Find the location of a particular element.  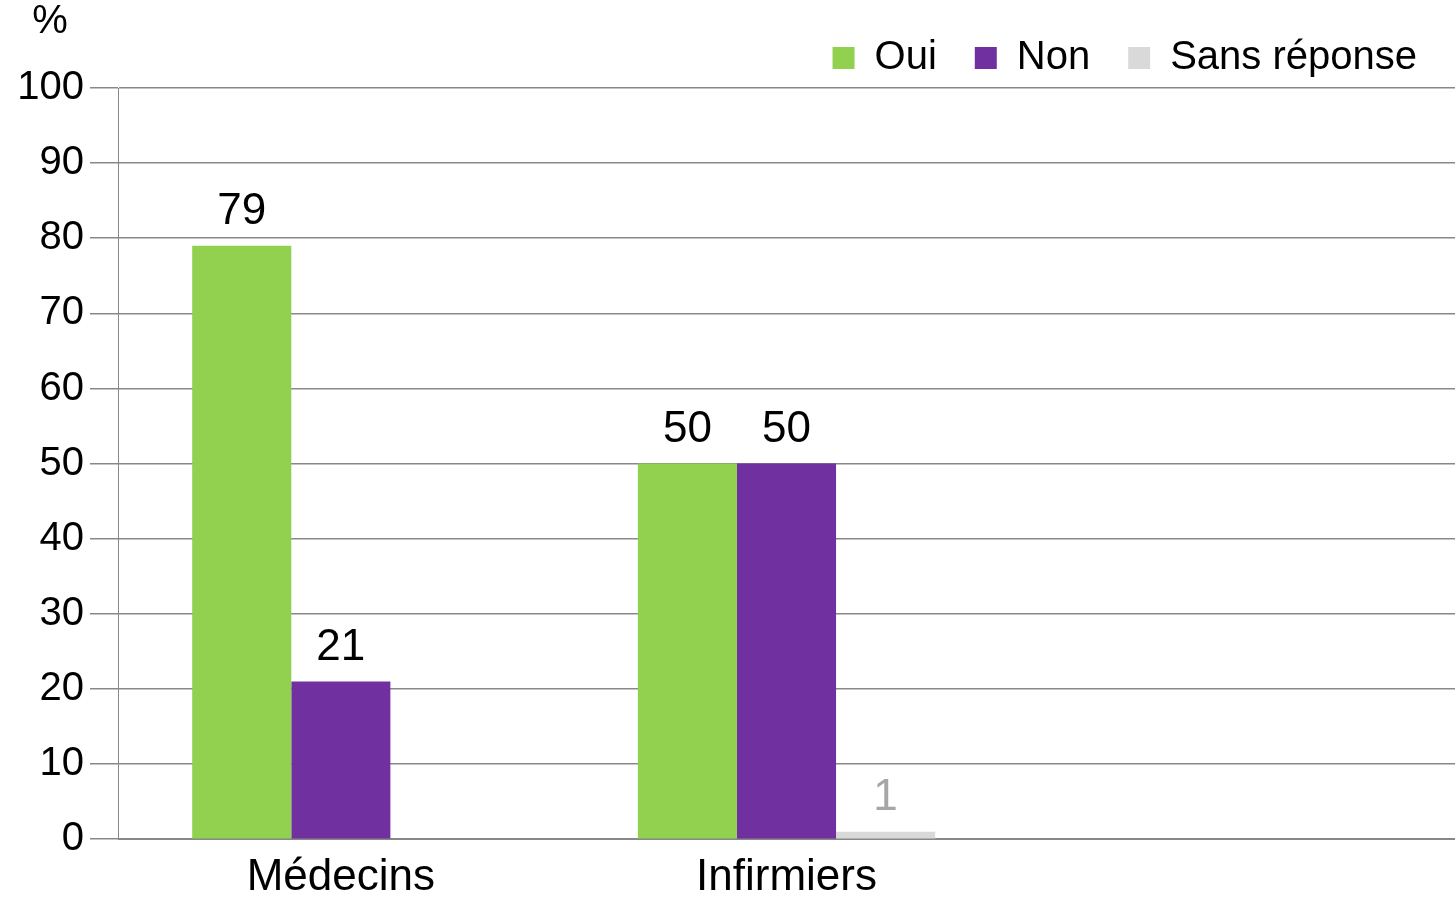

legend-label: Oui is located at coordinates (905, 55).